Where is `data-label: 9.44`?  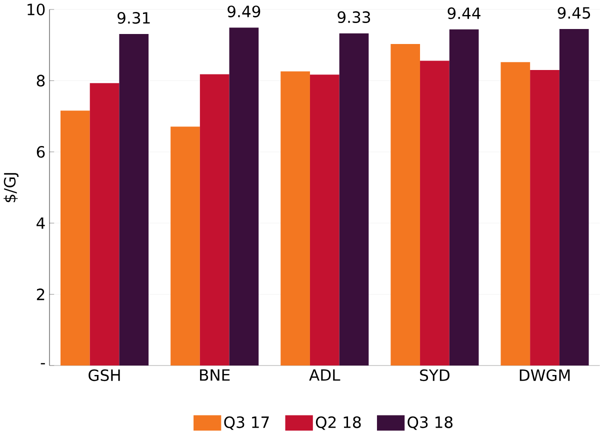
data-label: 9.44 is located at coordinates (464, 13).